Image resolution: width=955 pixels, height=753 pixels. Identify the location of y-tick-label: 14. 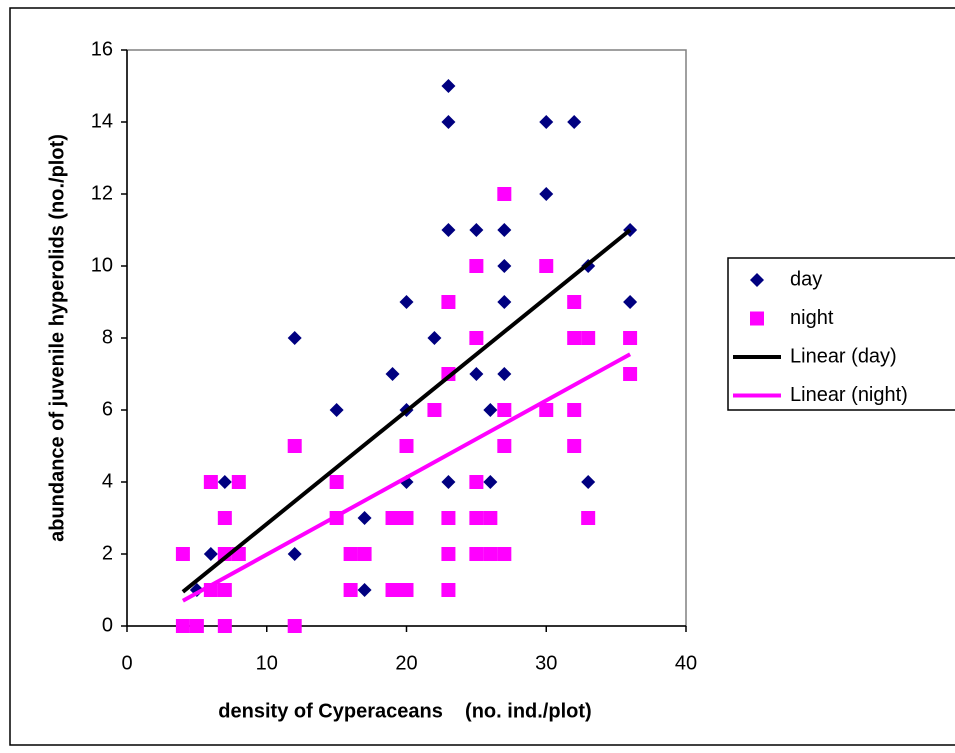
(102, 121).